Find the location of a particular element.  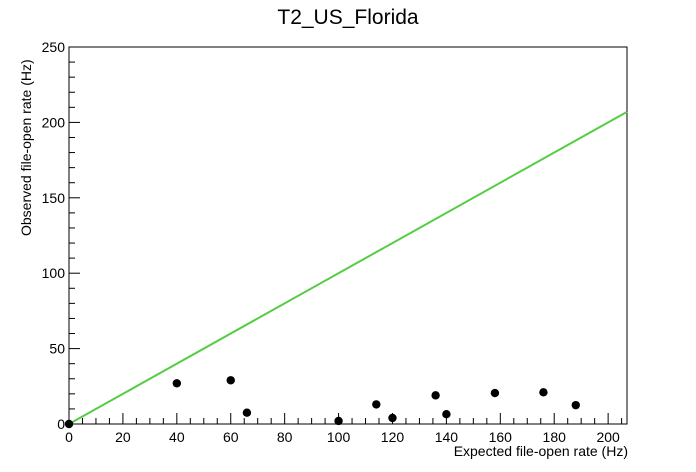

x-tick-label: 140 is located at coordinates (447, 437).